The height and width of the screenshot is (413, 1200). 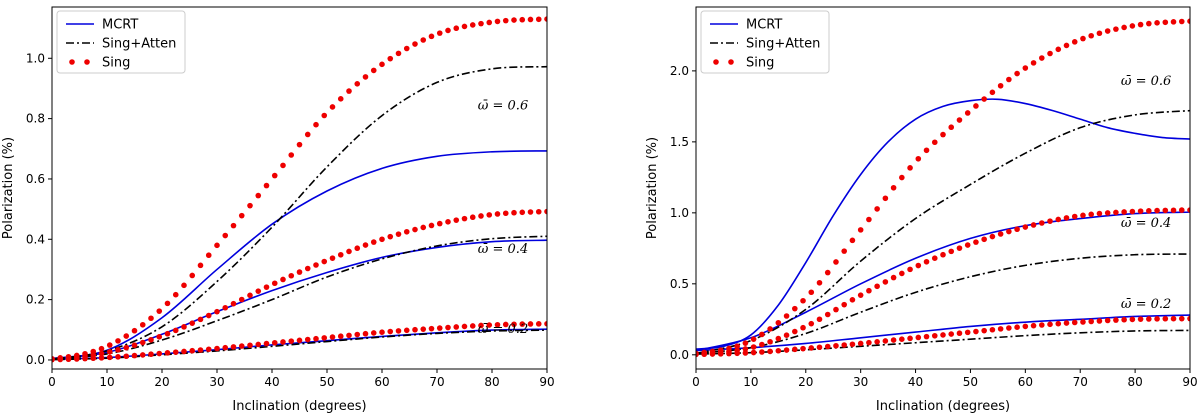 I want to click on legend-box, so click(x=121, y=42).